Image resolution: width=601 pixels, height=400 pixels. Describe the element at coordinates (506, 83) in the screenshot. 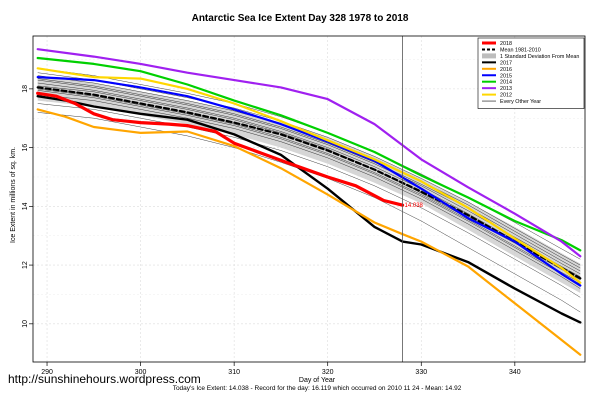

I see `legend-label: 2014` at that location.